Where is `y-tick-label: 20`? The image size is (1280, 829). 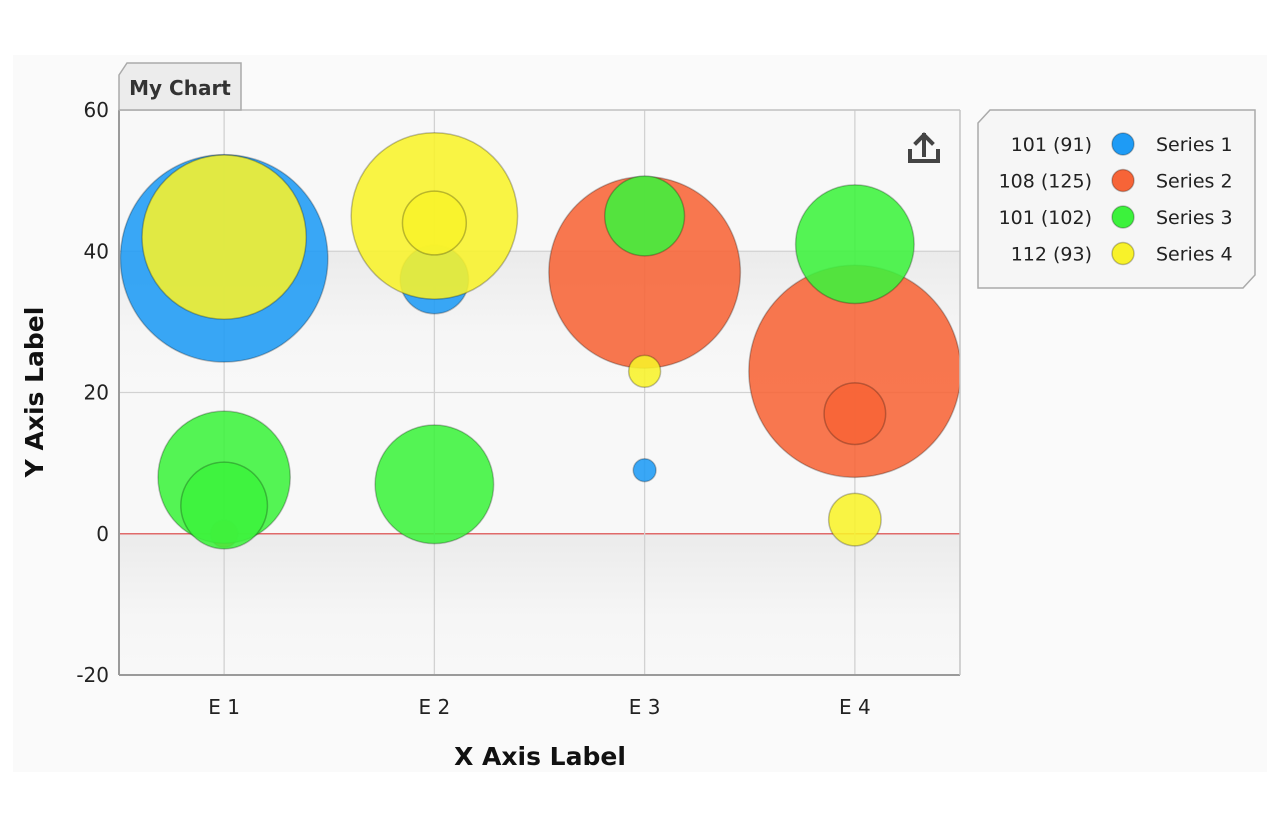
y-tick-label: 20 is located at coordinates (96, 393).